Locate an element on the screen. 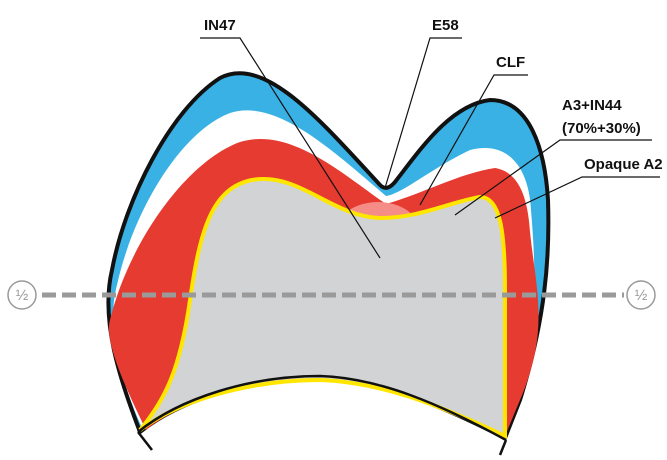 The image size is (667, 460). label: Opaque A2 is located at coordinates (623, 164).